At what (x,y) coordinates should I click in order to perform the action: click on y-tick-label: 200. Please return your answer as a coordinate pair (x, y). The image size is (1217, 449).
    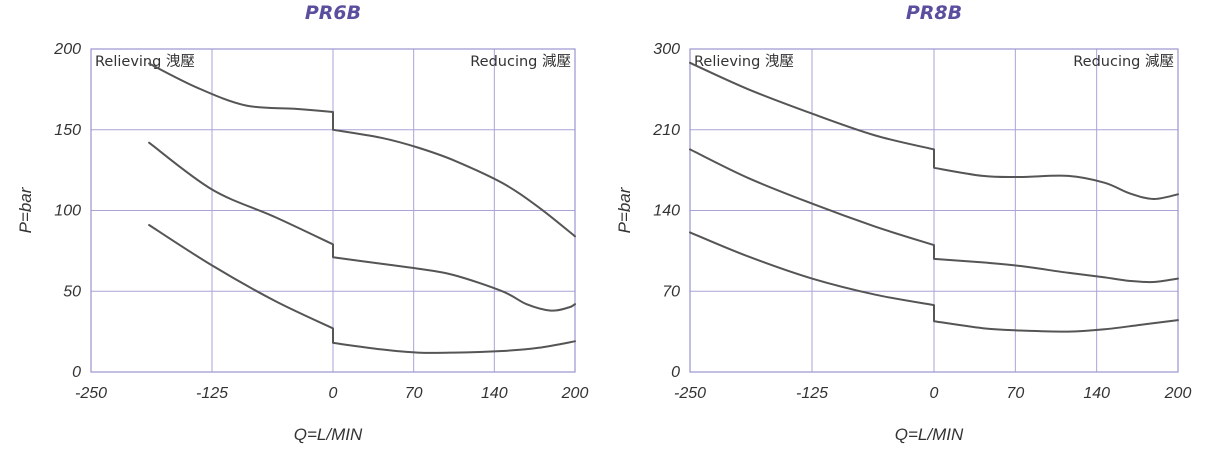
    Looking at the image, I should click on (67, 49).